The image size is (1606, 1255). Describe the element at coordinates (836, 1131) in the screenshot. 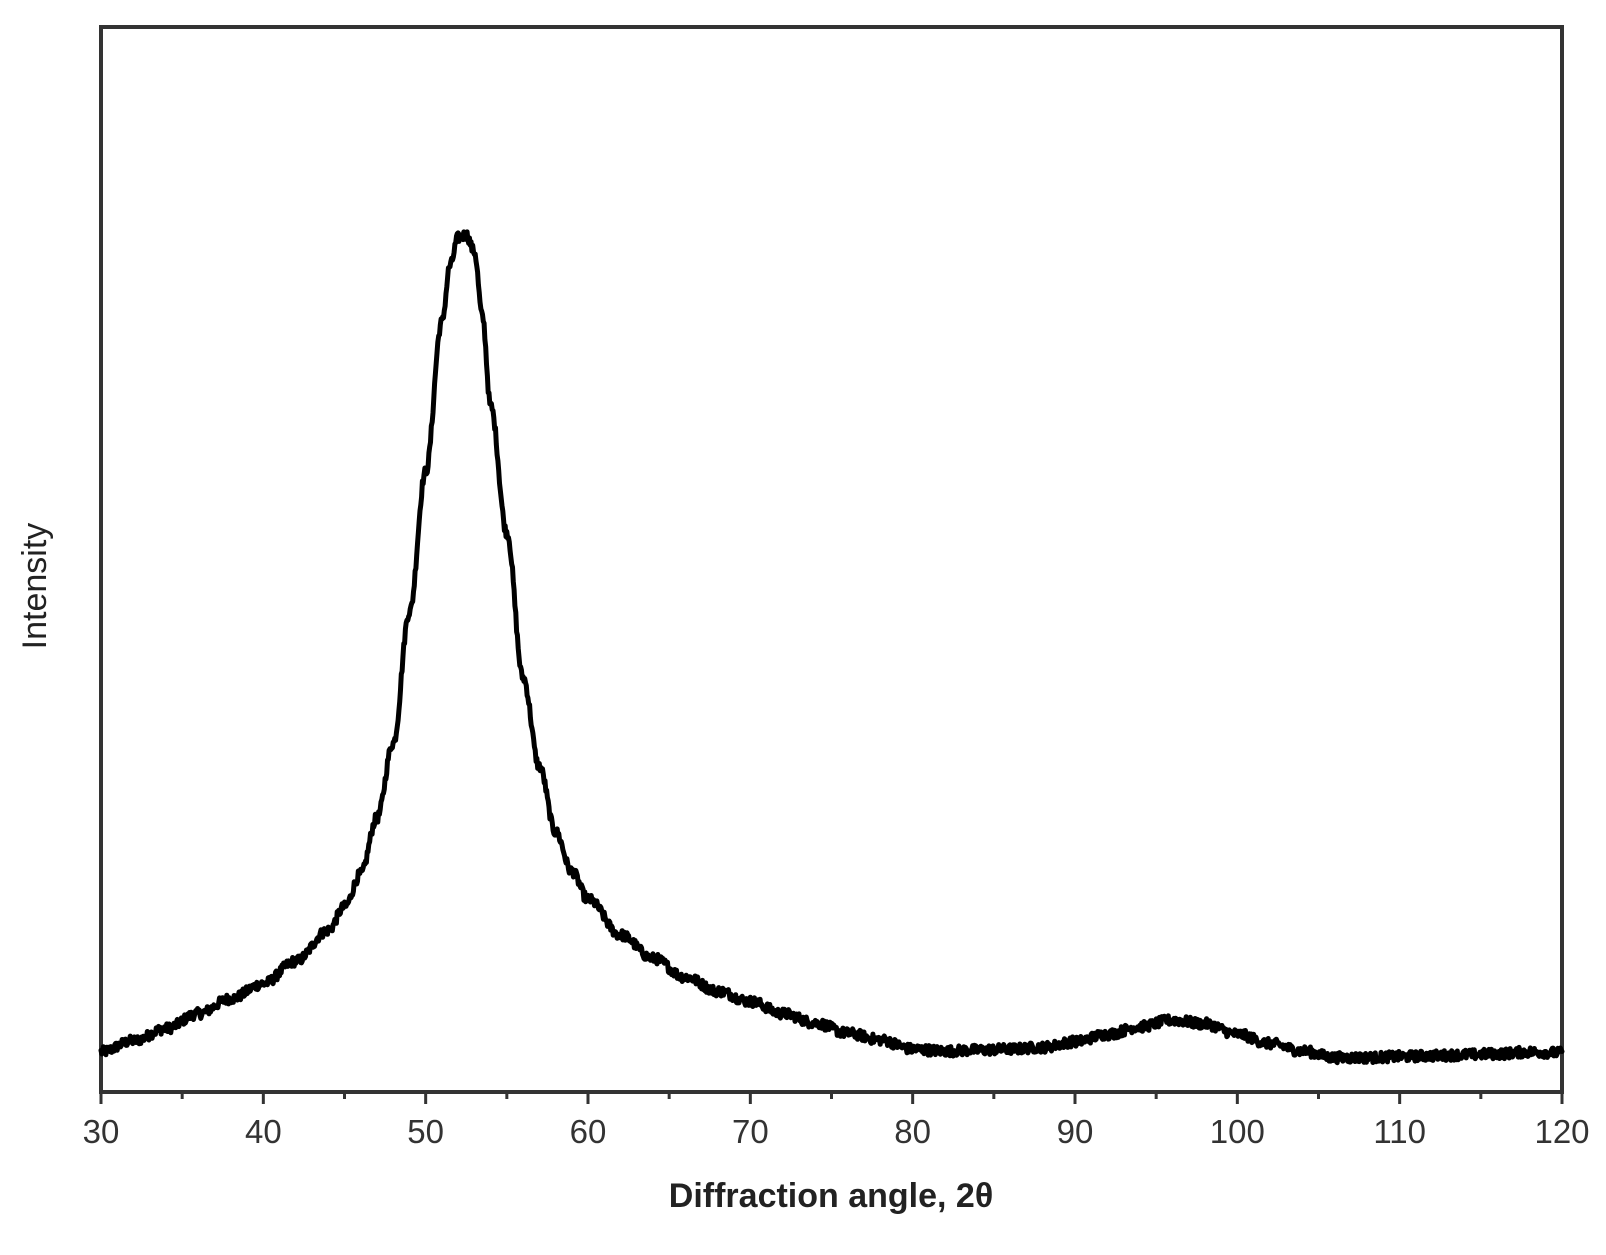

I see `x-axis-tick-labels: 30 40 50 60 70 80 90 100 110 120` at that location.